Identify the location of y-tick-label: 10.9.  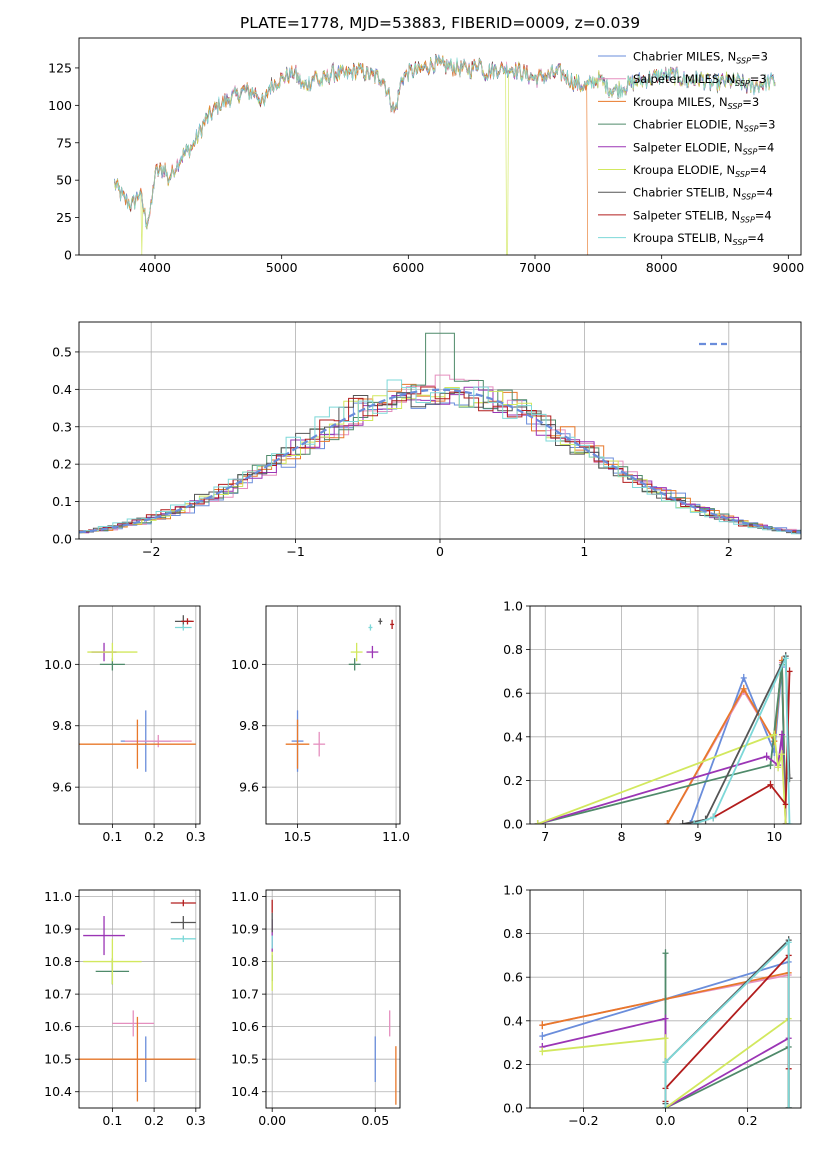
(58, 929).